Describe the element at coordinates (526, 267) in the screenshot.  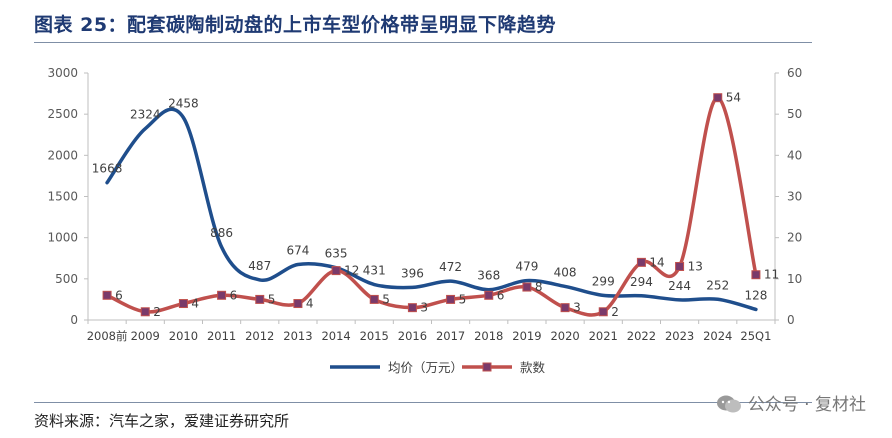
I see `price-data-label: 479` at that location.